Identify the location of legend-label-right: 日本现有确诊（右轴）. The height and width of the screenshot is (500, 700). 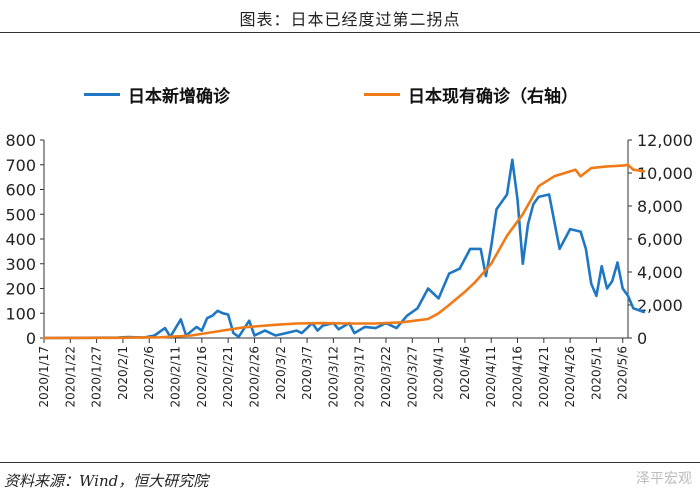
(493, 97).